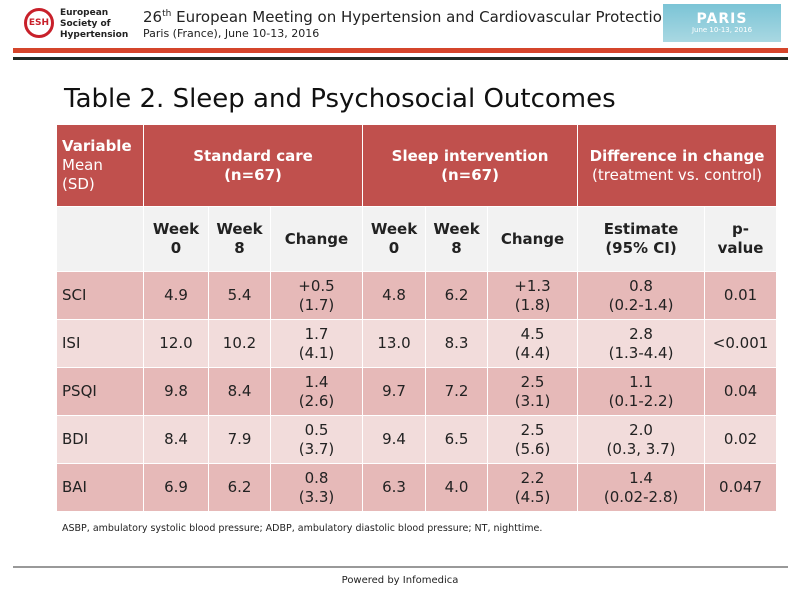 Image resolution: width=800 pixels, height=600 pixels. I want to click on si-change-value: +1.3 (1.8), so click(533, 295).